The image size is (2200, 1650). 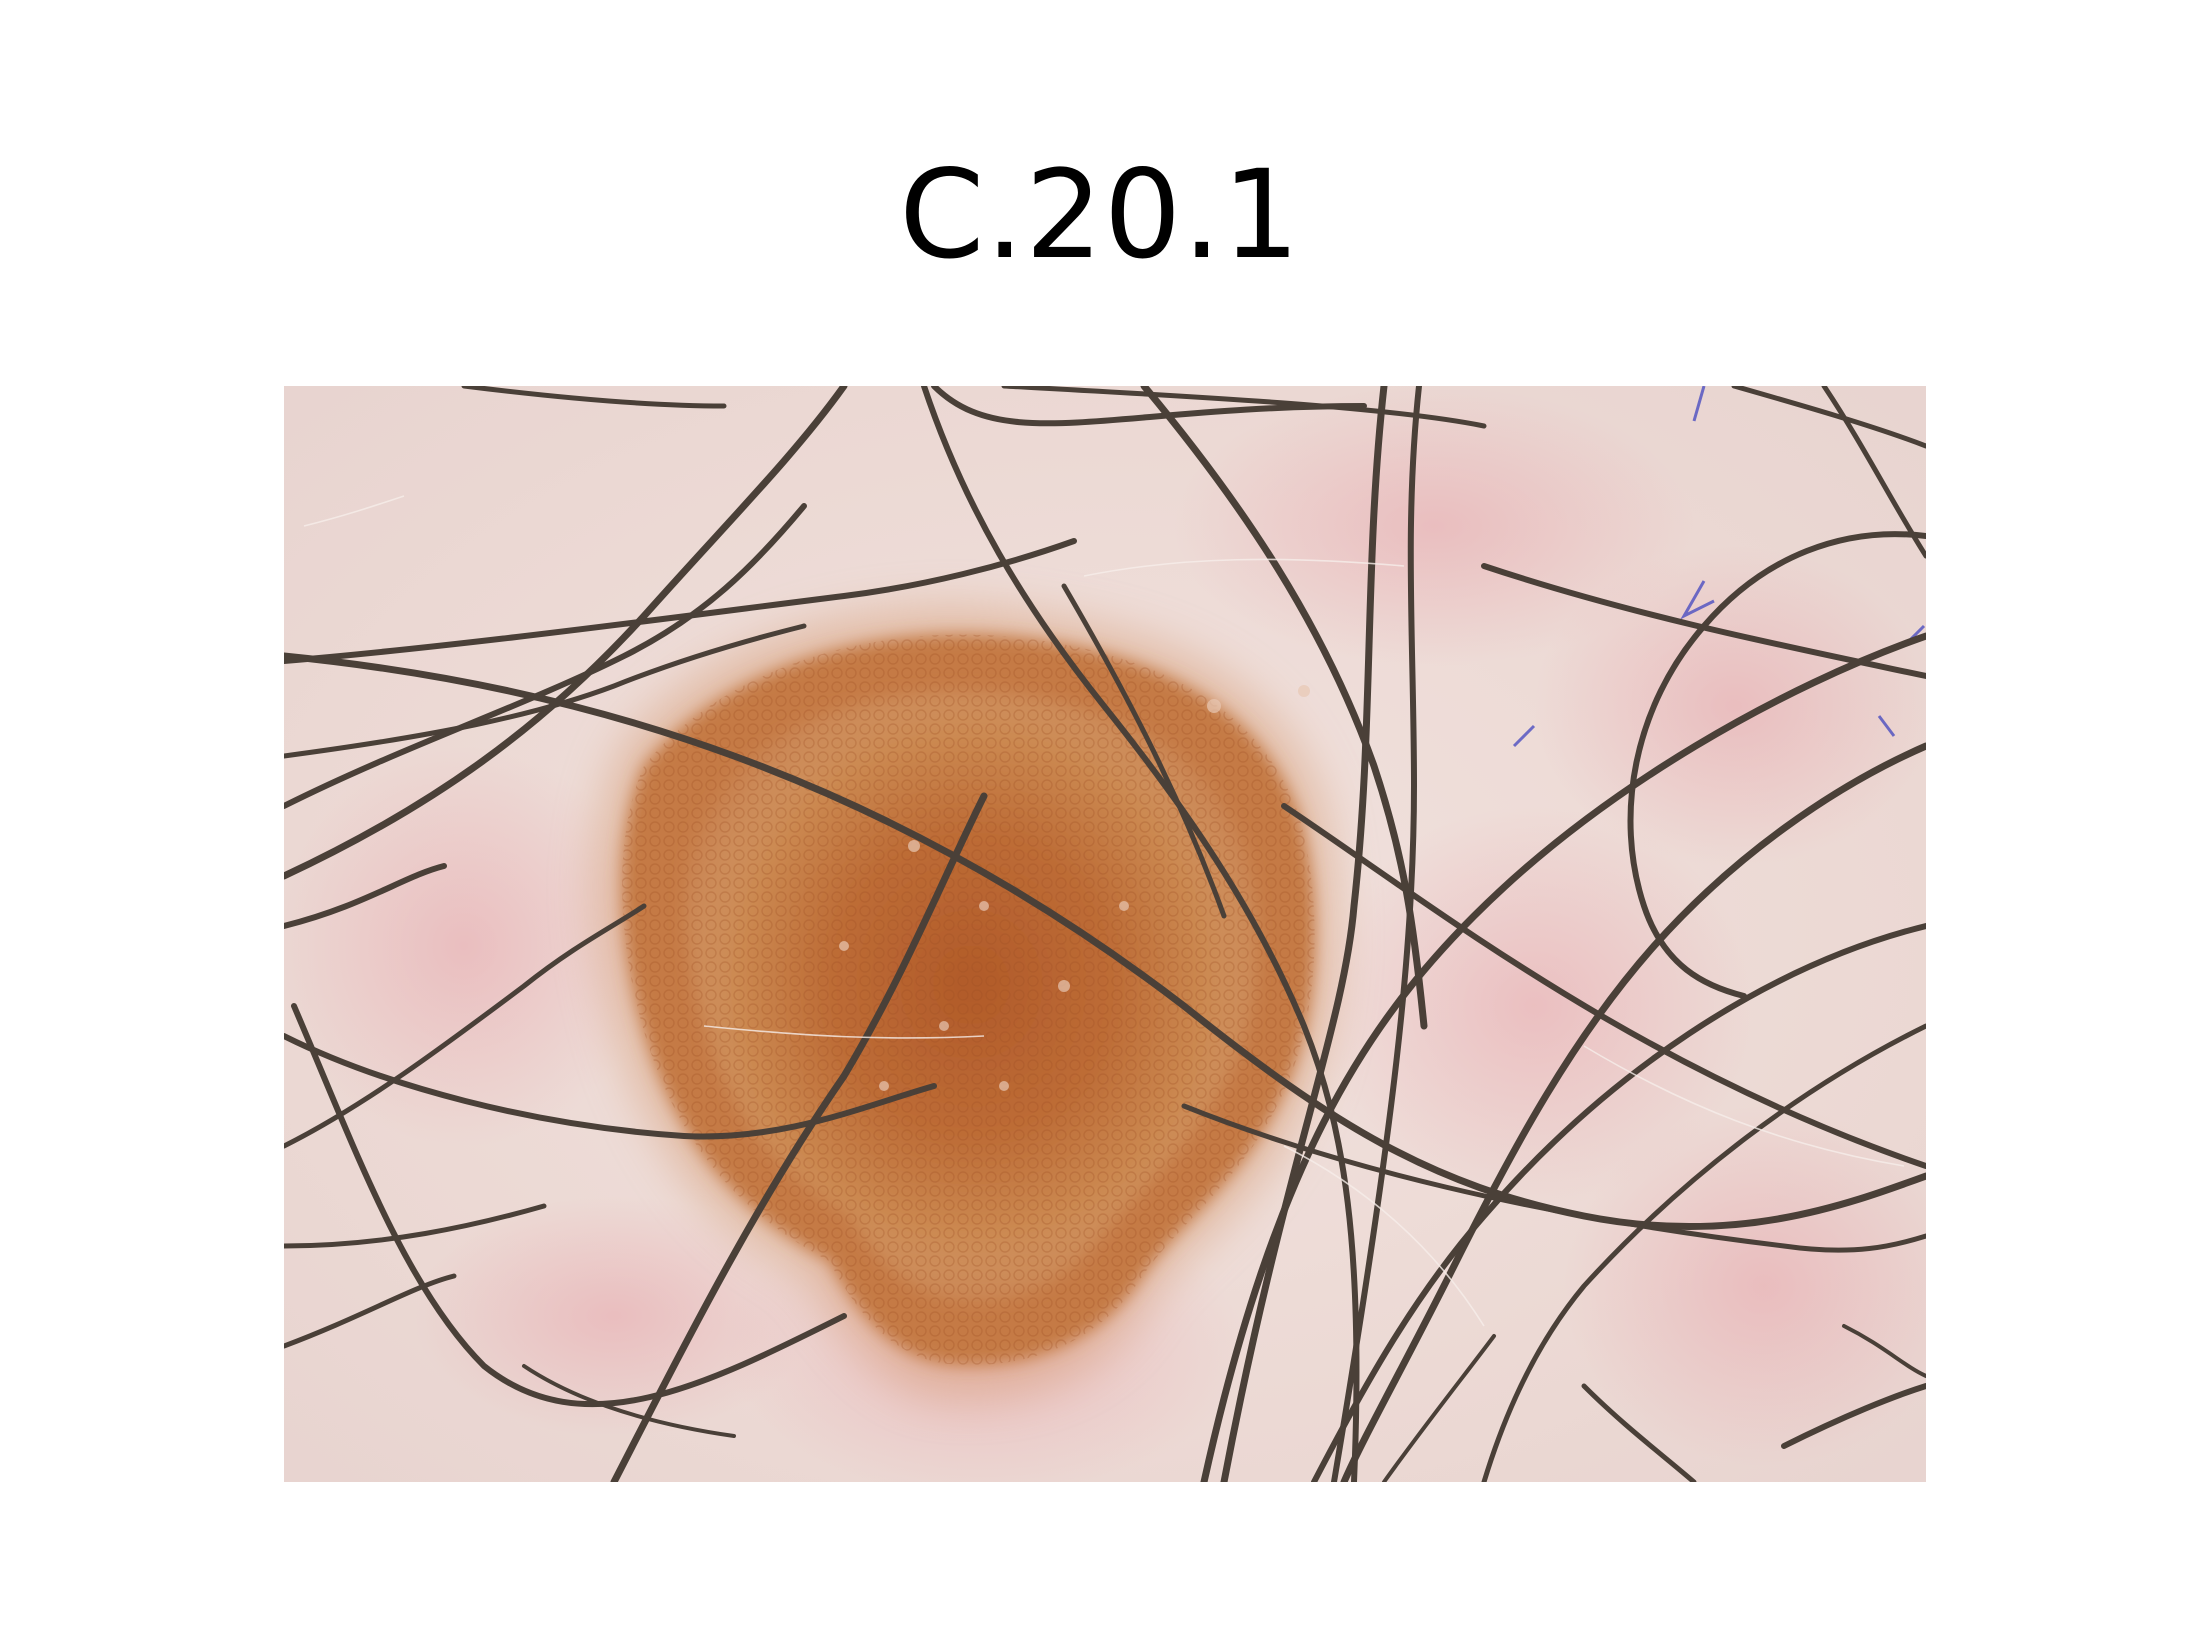 What do you see at coordinates (1100, 215) in the screenshot?
I see `slide-title: C.20.1` at bounding box center [1100, 215].